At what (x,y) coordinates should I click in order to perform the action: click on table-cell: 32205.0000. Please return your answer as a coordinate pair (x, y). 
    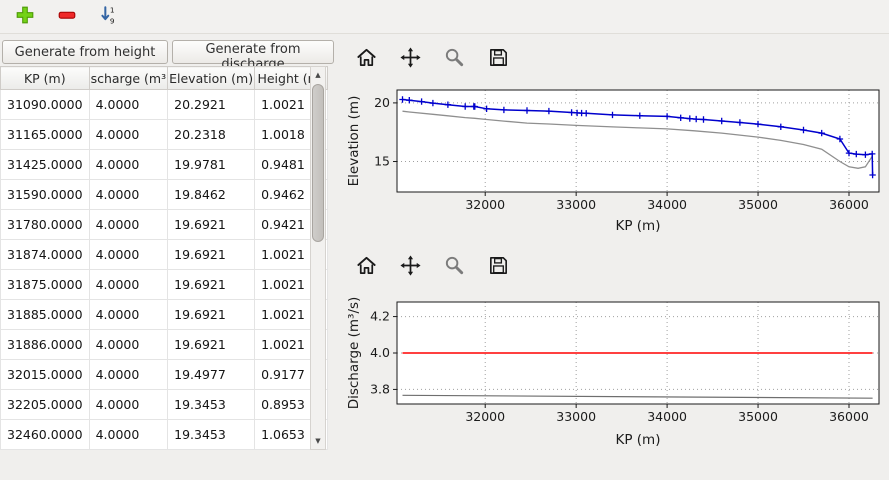
    Looking at the image, I should click on (45, 404).